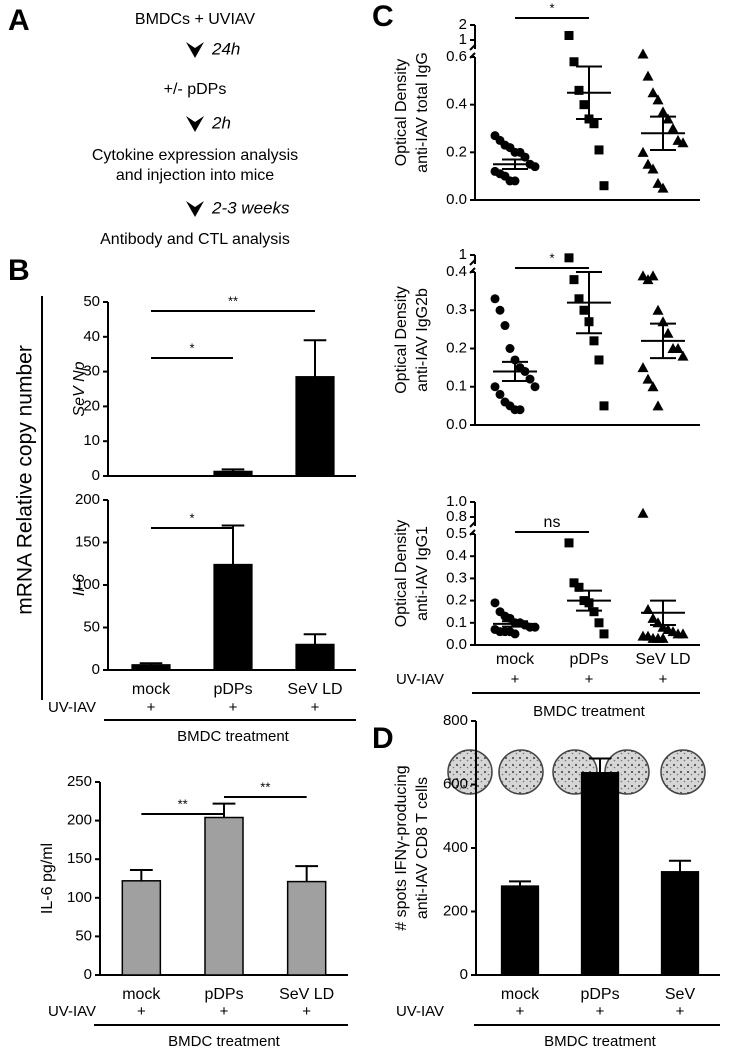  What do you see at coordinates (455, 783) in the screenshot?
I see `y-tick-label: 600` at bounding box center [455, 783].